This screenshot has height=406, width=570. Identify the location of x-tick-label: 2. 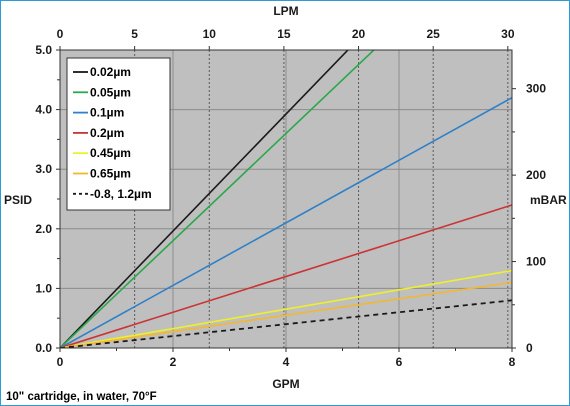
(173, 362).